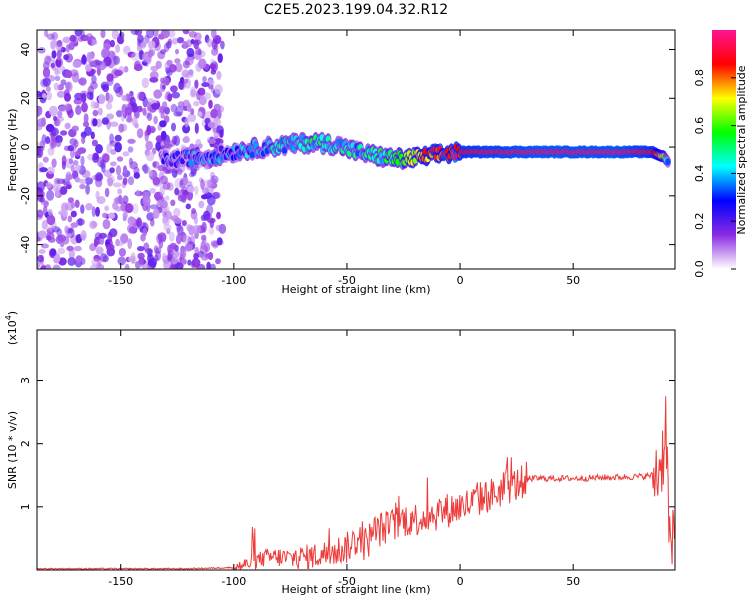 This screenshot has height=600, width=750. What do you see at coordinates (699, 221) in the screenshot?
I see `colorbar-tick-label: 0.2` at bounding box center [699, 221].